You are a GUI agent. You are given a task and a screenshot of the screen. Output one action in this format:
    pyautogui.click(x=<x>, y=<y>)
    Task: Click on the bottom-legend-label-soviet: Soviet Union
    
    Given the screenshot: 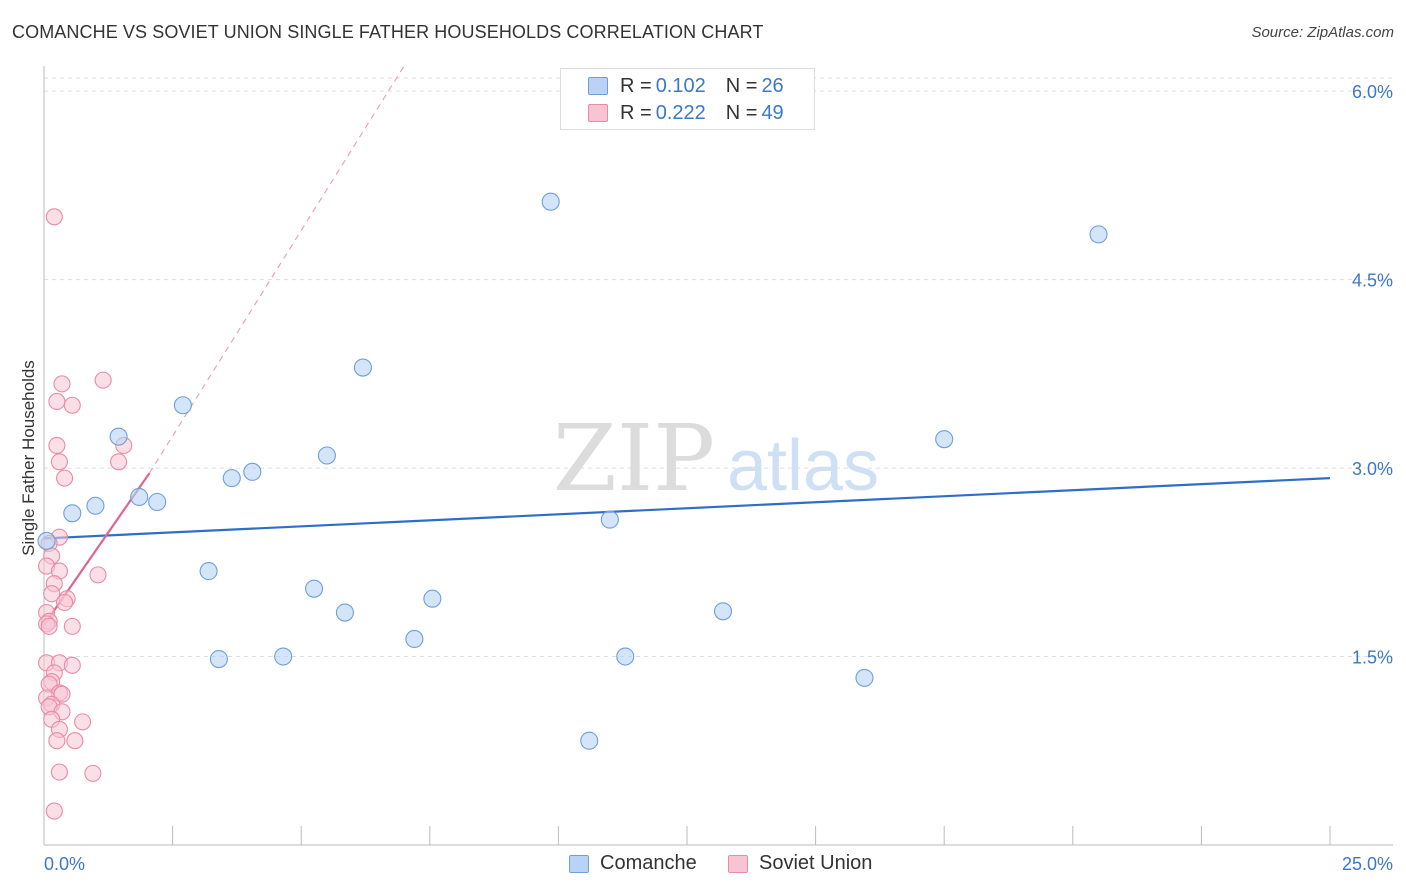 What is the action you would take?
    pyautogui.click(x=816, y=863)
    